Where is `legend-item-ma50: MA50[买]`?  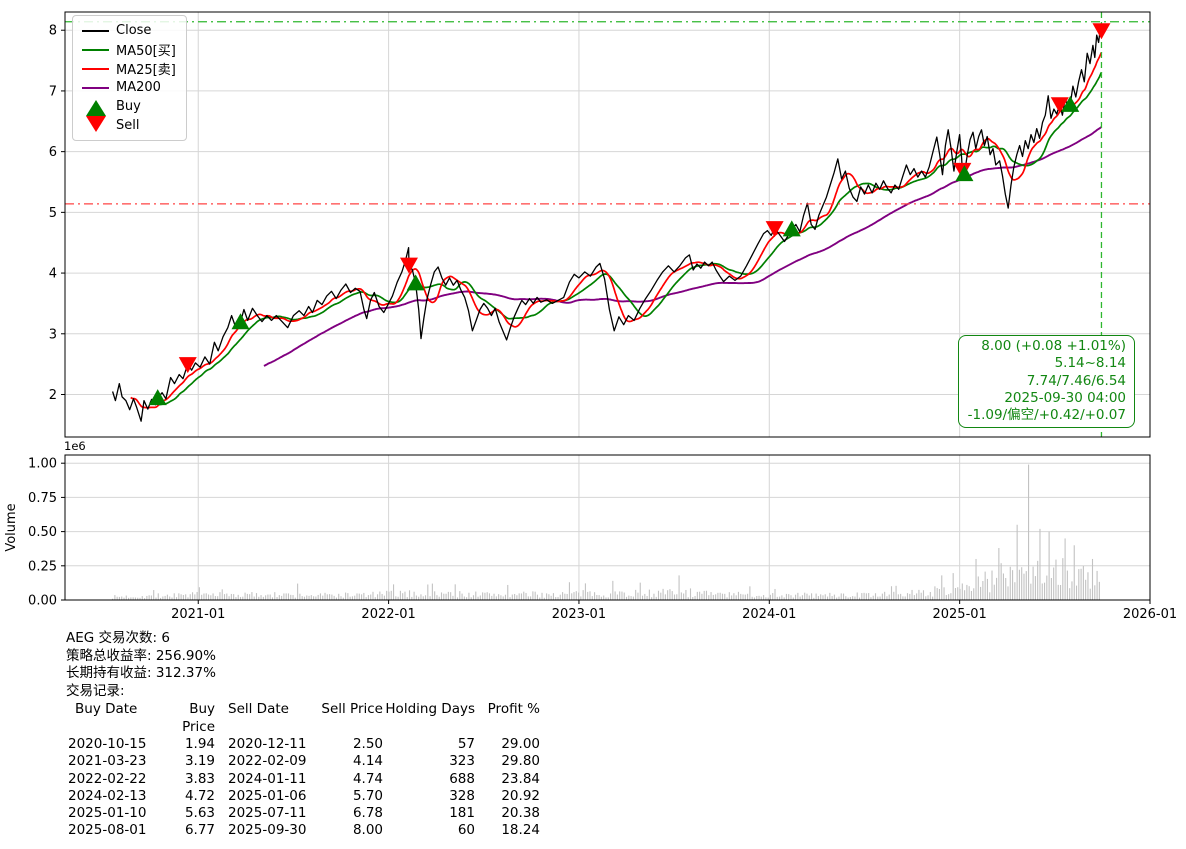 legend-item-ma50: MA50[买] is located at coordinates (129, 49).